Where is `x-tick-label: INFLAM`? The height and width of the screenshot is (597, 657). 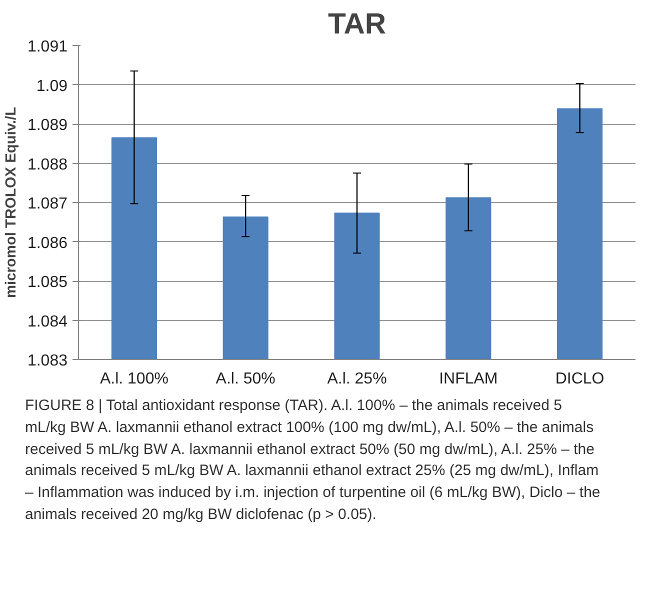
x-tick-label: INFLAM is located at coordinates (468, 379).